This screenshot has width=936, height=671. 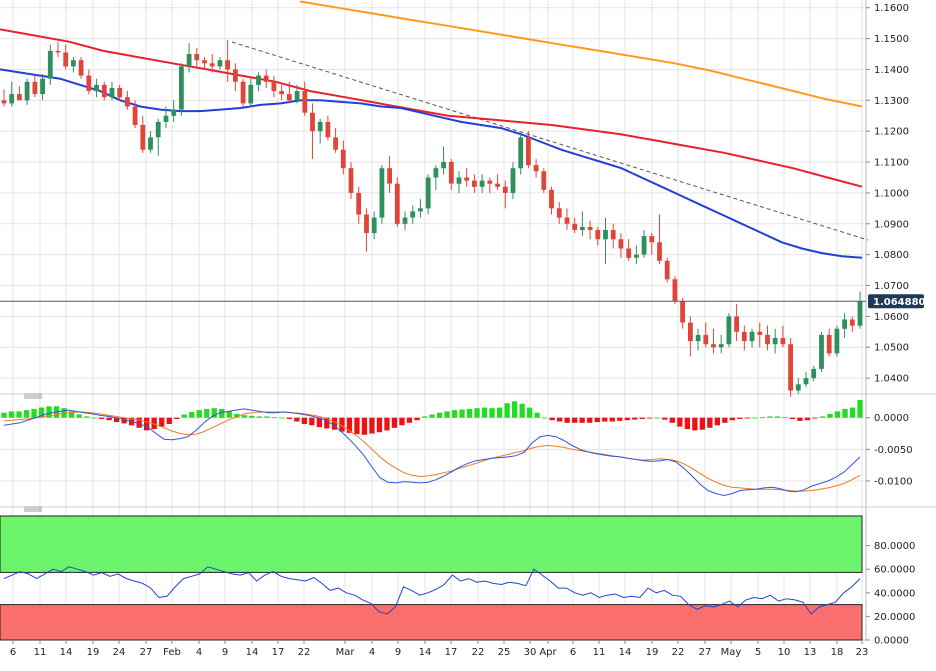 I want to click on price-tick-label: 1.0600, so click(x=891, y=317).